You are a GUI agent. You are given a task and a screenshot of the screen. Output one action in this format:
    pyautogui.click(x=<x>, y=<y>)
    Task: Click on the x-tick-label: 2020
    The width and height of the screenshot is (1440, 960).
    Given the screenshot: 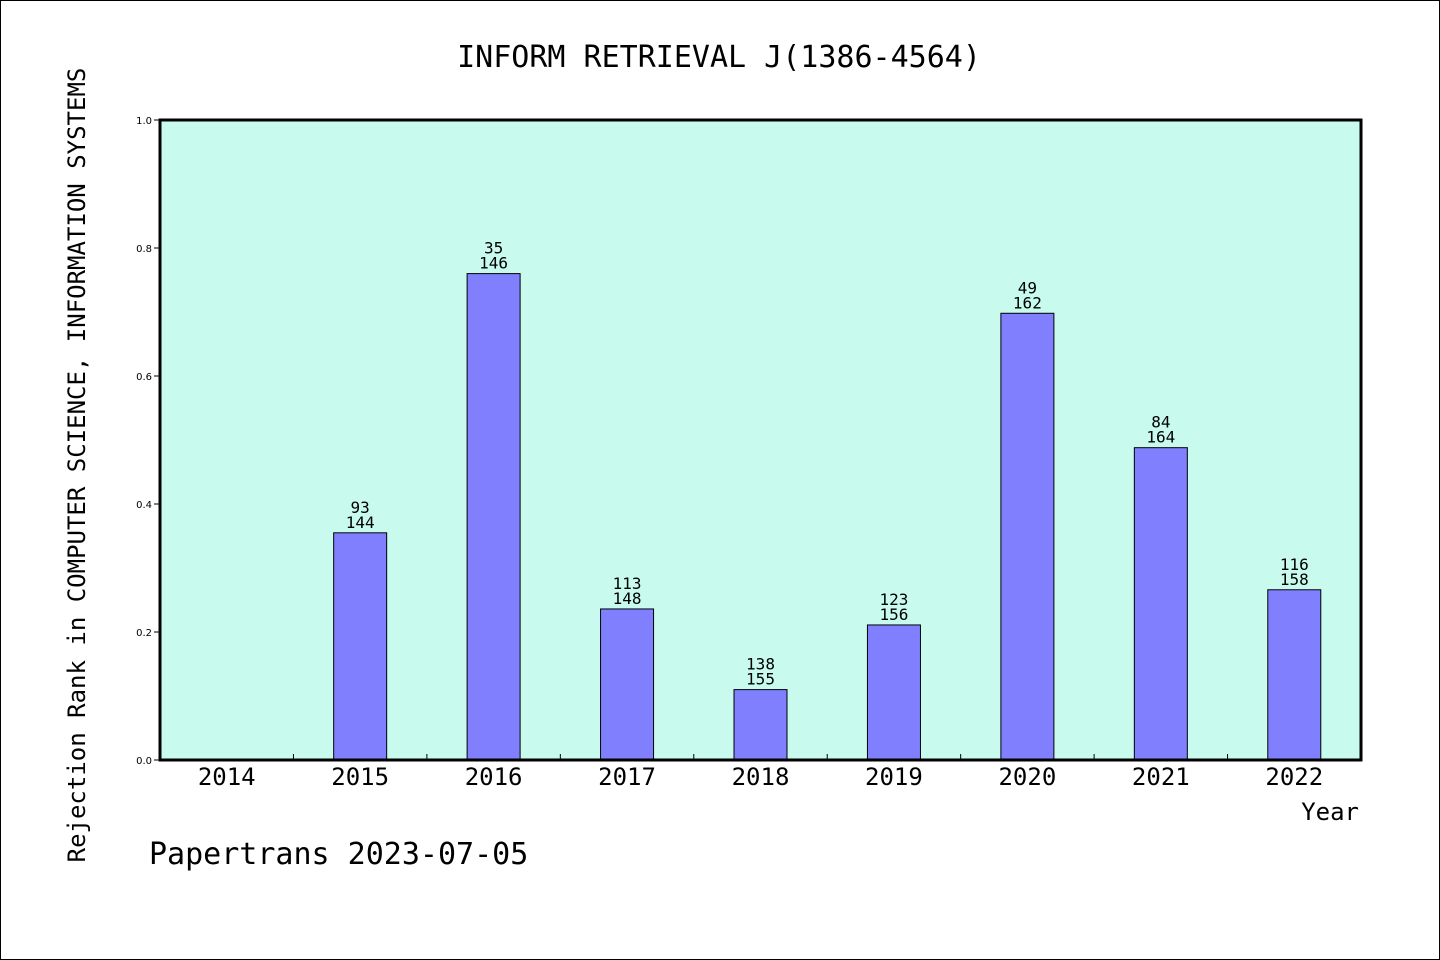 What is the action you would take?
    pyautogui.click(x=1027, y=777)
    